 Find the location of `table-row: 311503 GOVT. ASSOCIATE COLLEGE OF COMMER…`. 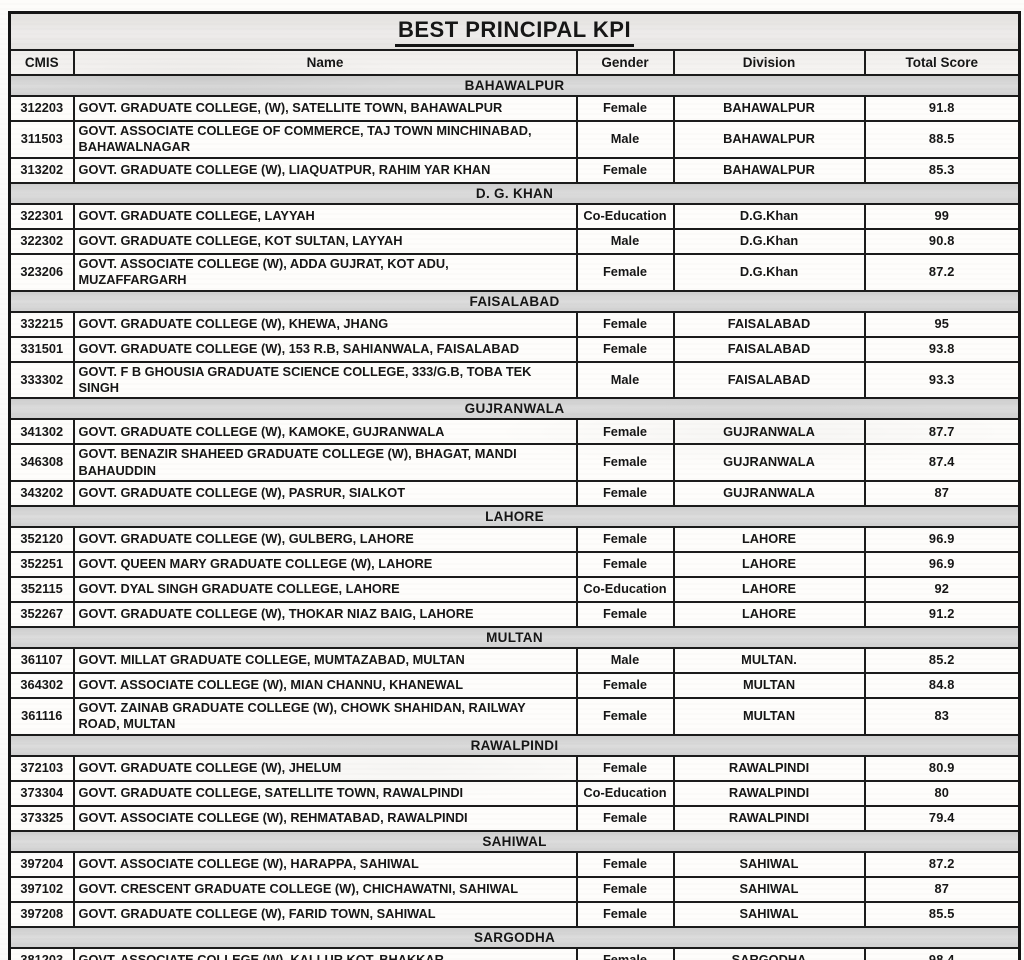

table-row: 311503 GOVT. ASSOCIATE COLLEGE OF COMMER… is located at coordinates (514, 139).